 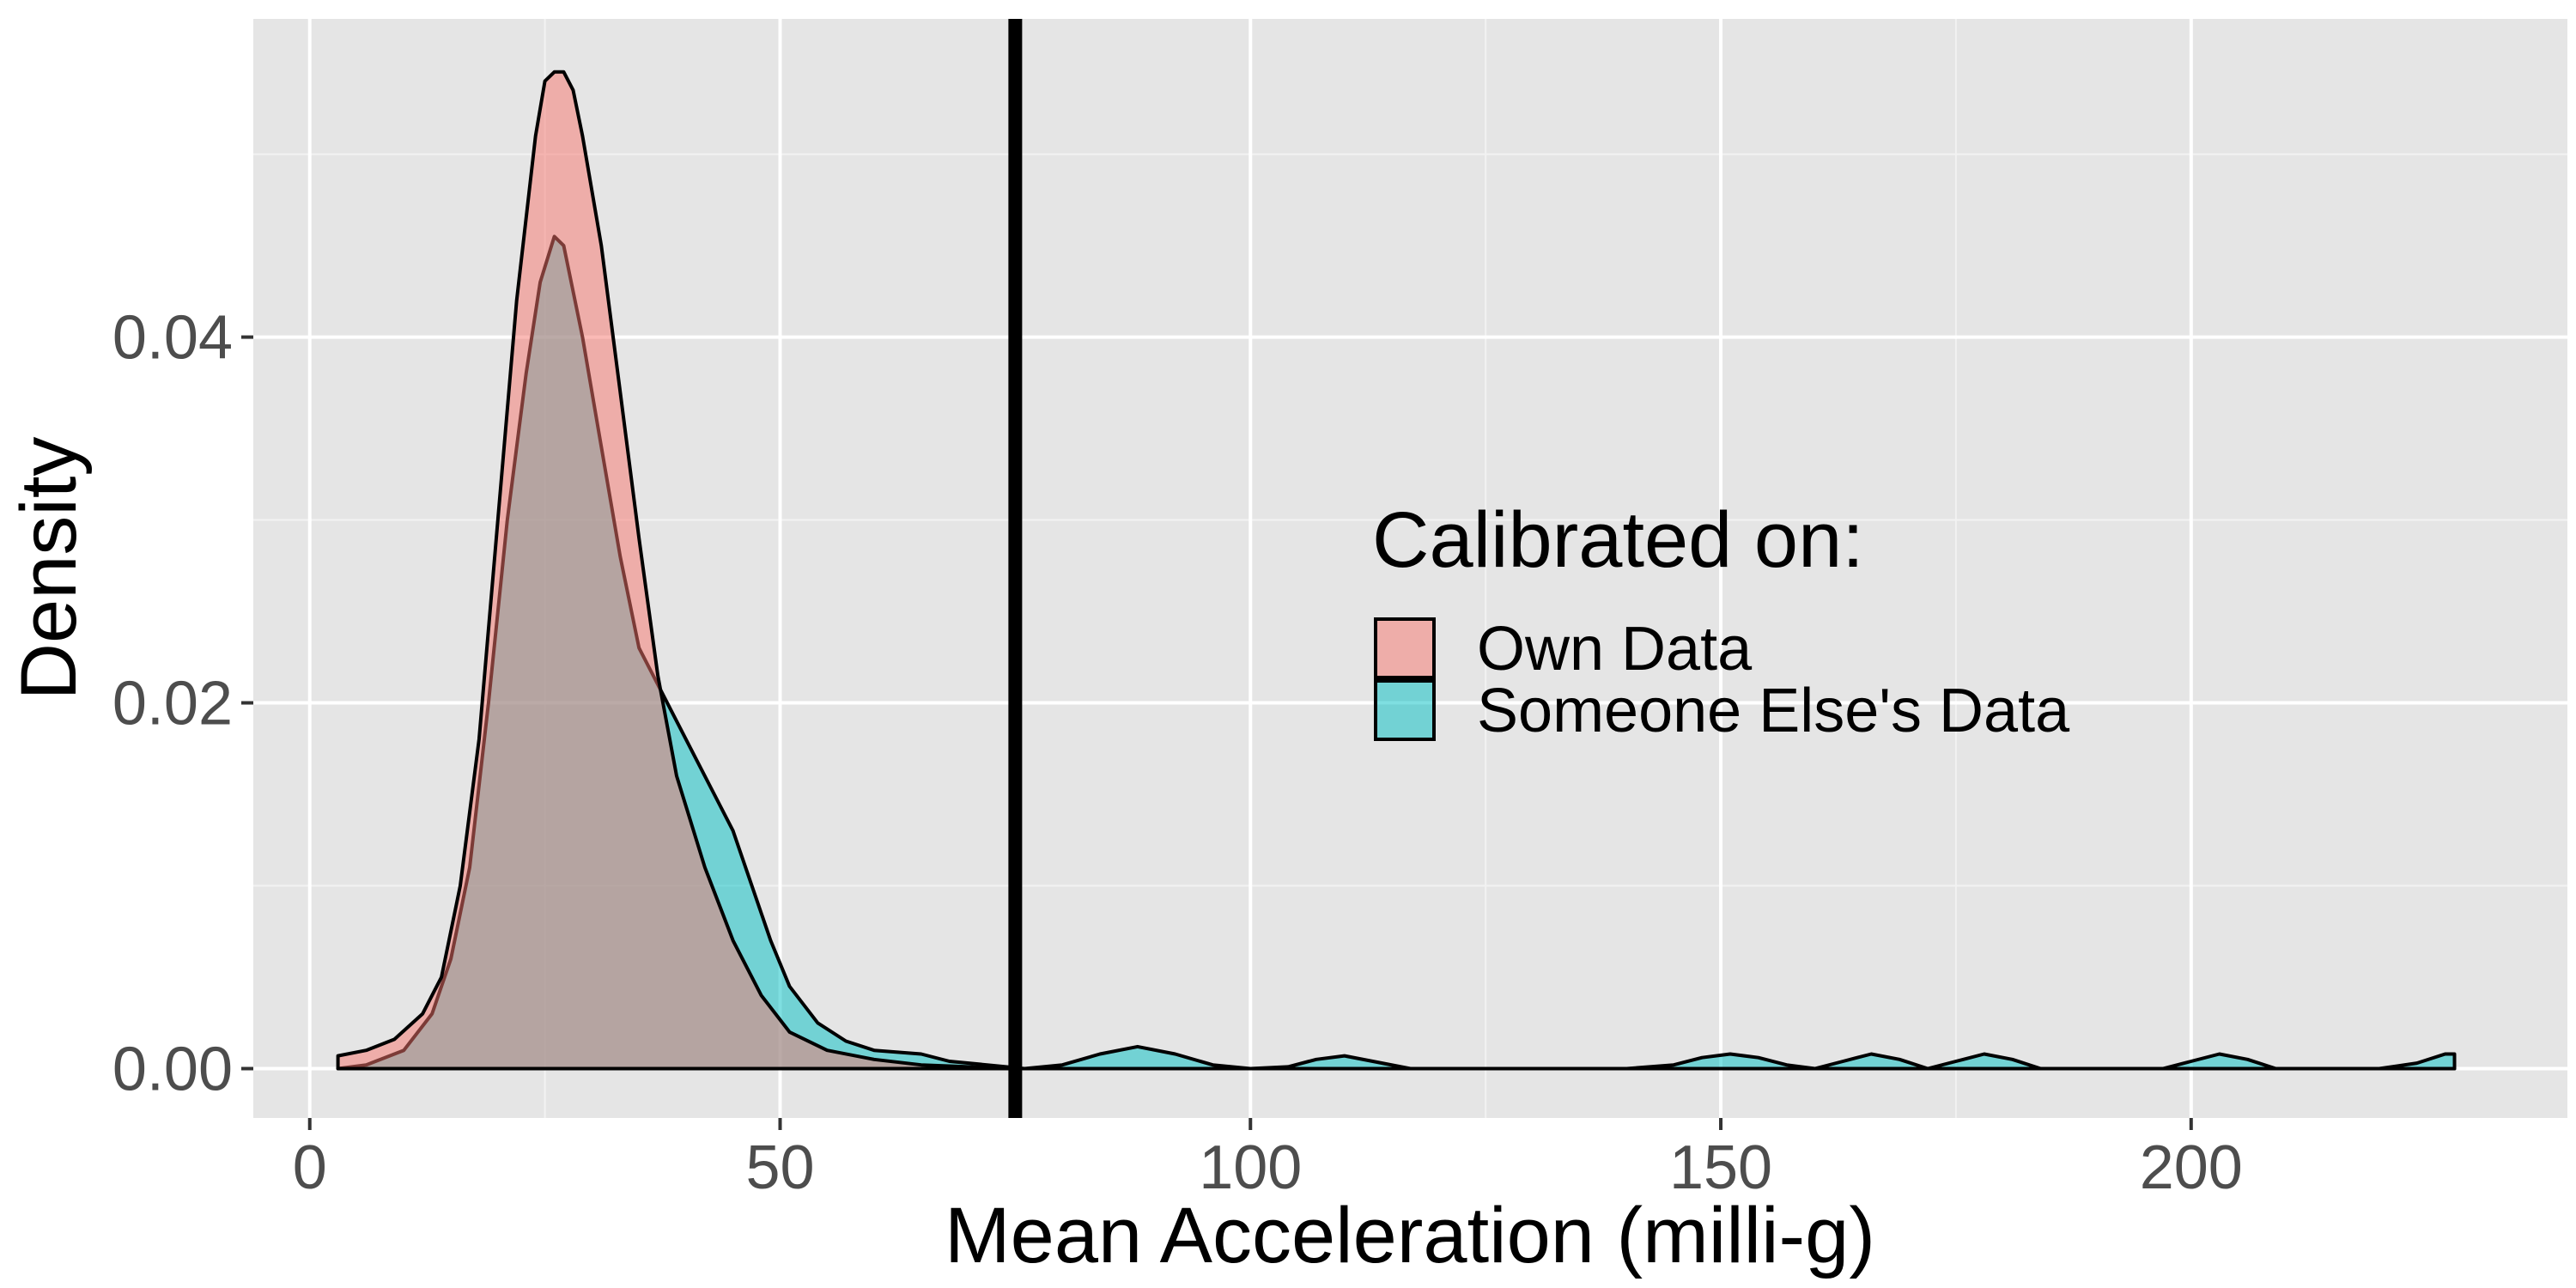 What do you see at coordinates (1615, 649) in the screenshot?
I see `legend-label-own-data: Own Data` at bounding box center [1615, 649].